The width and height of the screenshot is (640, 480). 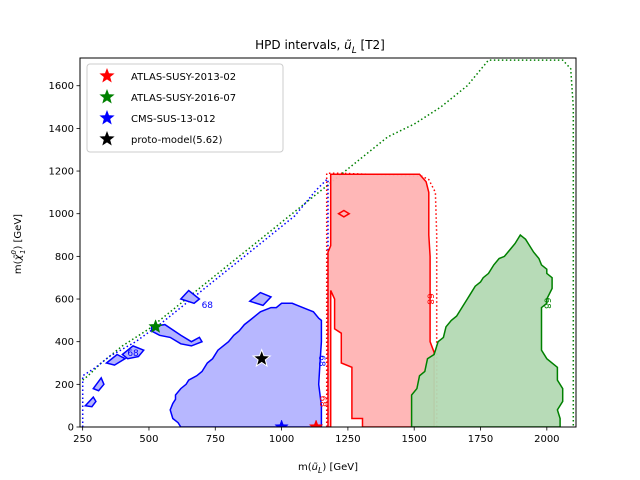 I want to click on legend-entry-label-0: ATLAS-SUSY-2013-02, so click(x=183, y=77).